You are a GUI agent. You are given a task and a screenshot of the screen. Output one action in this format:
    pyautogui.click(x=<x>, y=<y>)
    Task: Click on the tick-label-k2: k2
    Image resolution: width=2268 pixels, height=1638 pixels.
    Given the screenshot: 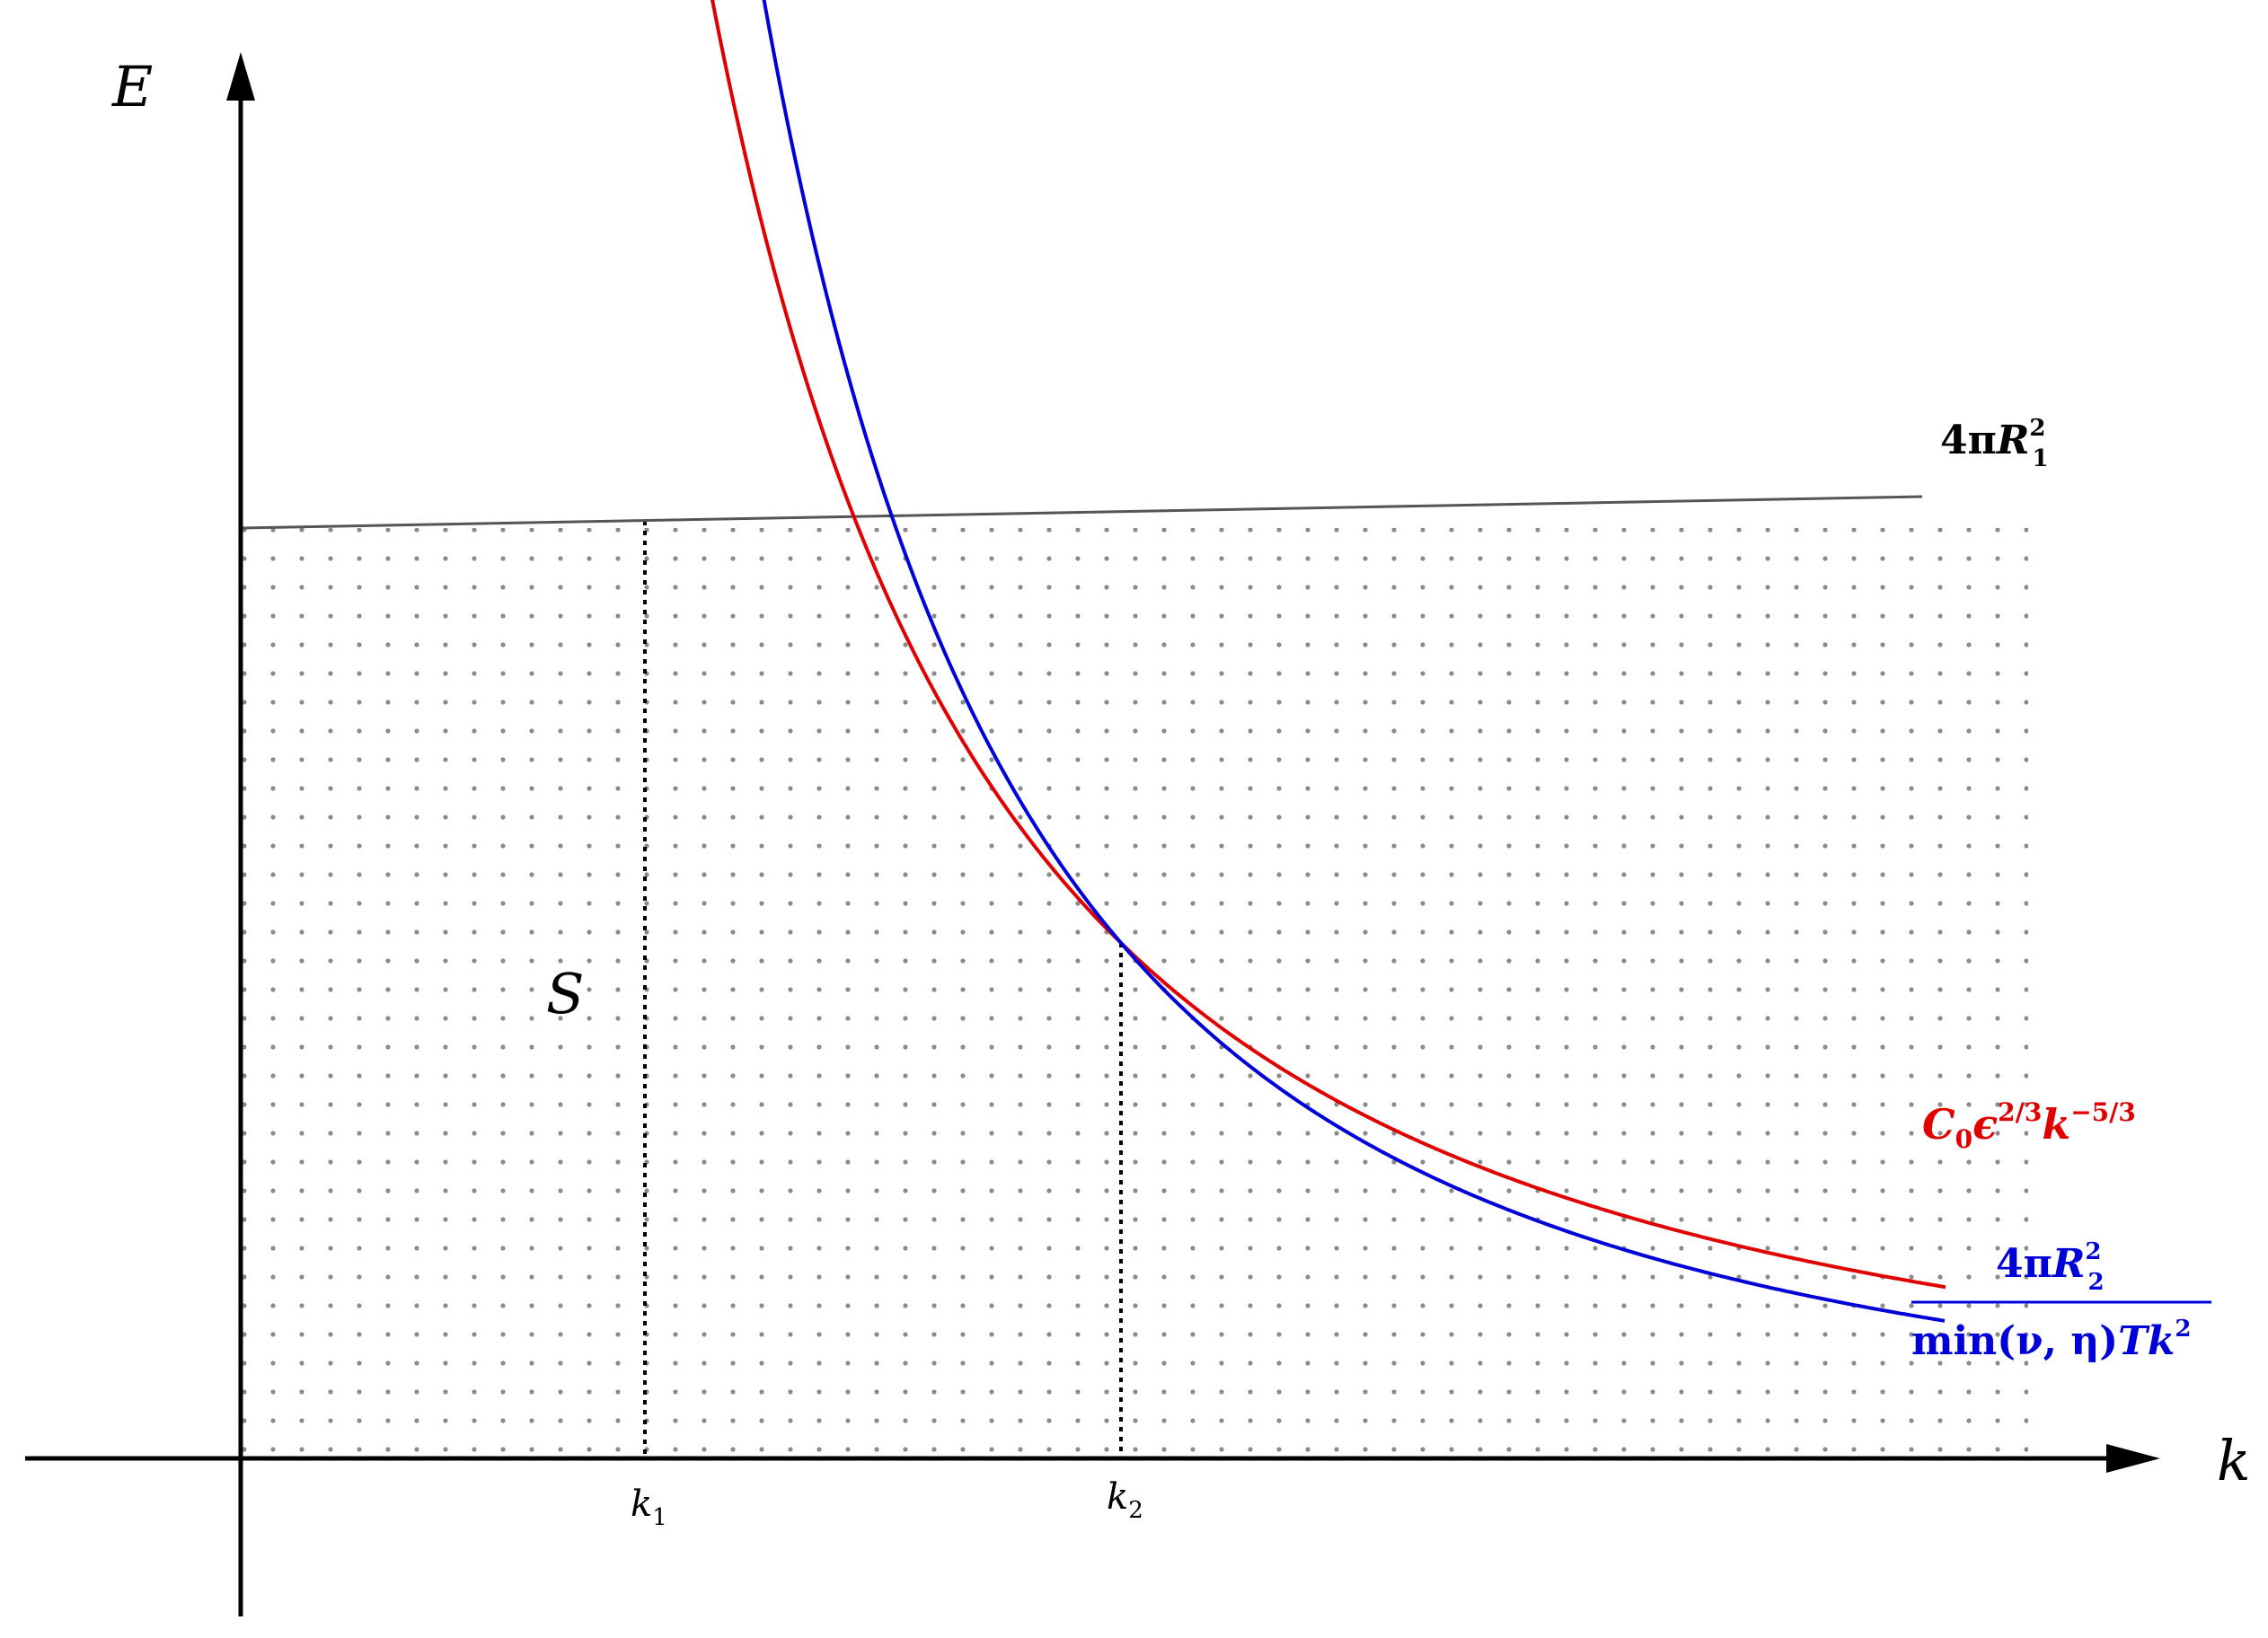 What is the action you would take?
    pyautogui.click(x=1125, y=1500)
    